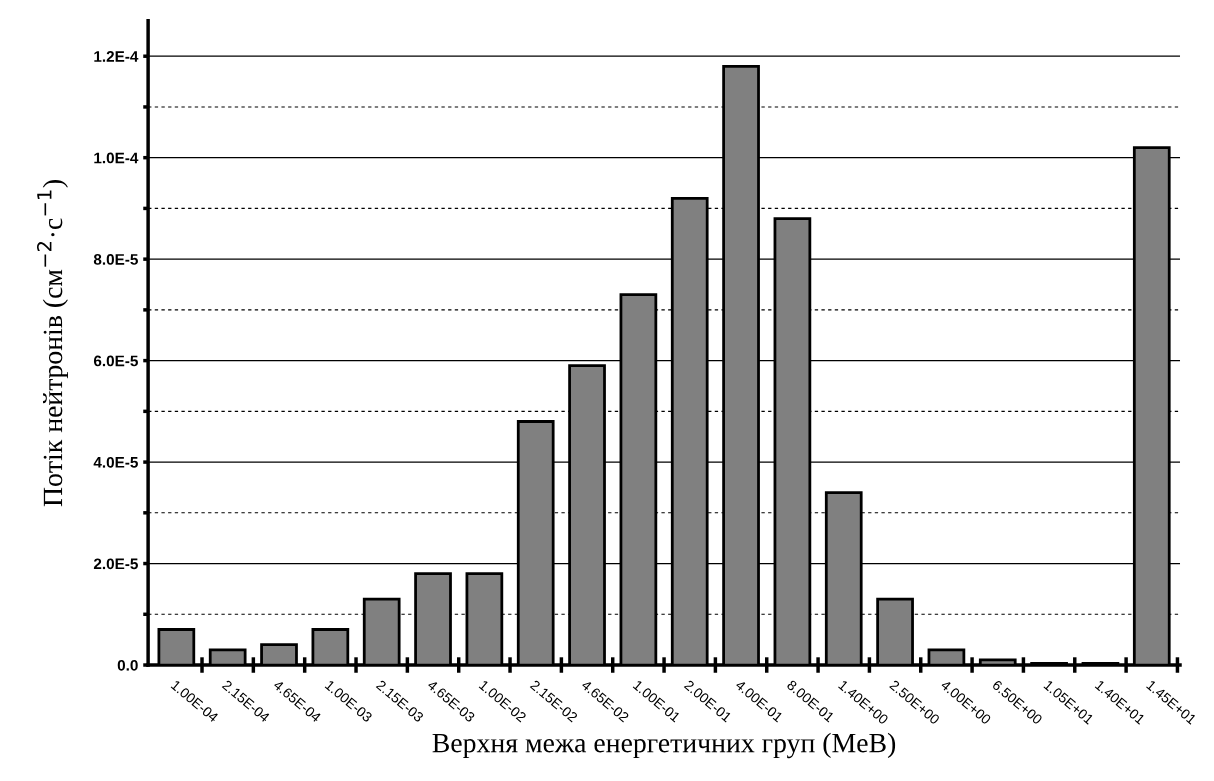  Describe the element at coordinates (664, 745) in the screenshot. I see `x-axis-title: Верхня межа енергетичних груп (MeB)` at that location.